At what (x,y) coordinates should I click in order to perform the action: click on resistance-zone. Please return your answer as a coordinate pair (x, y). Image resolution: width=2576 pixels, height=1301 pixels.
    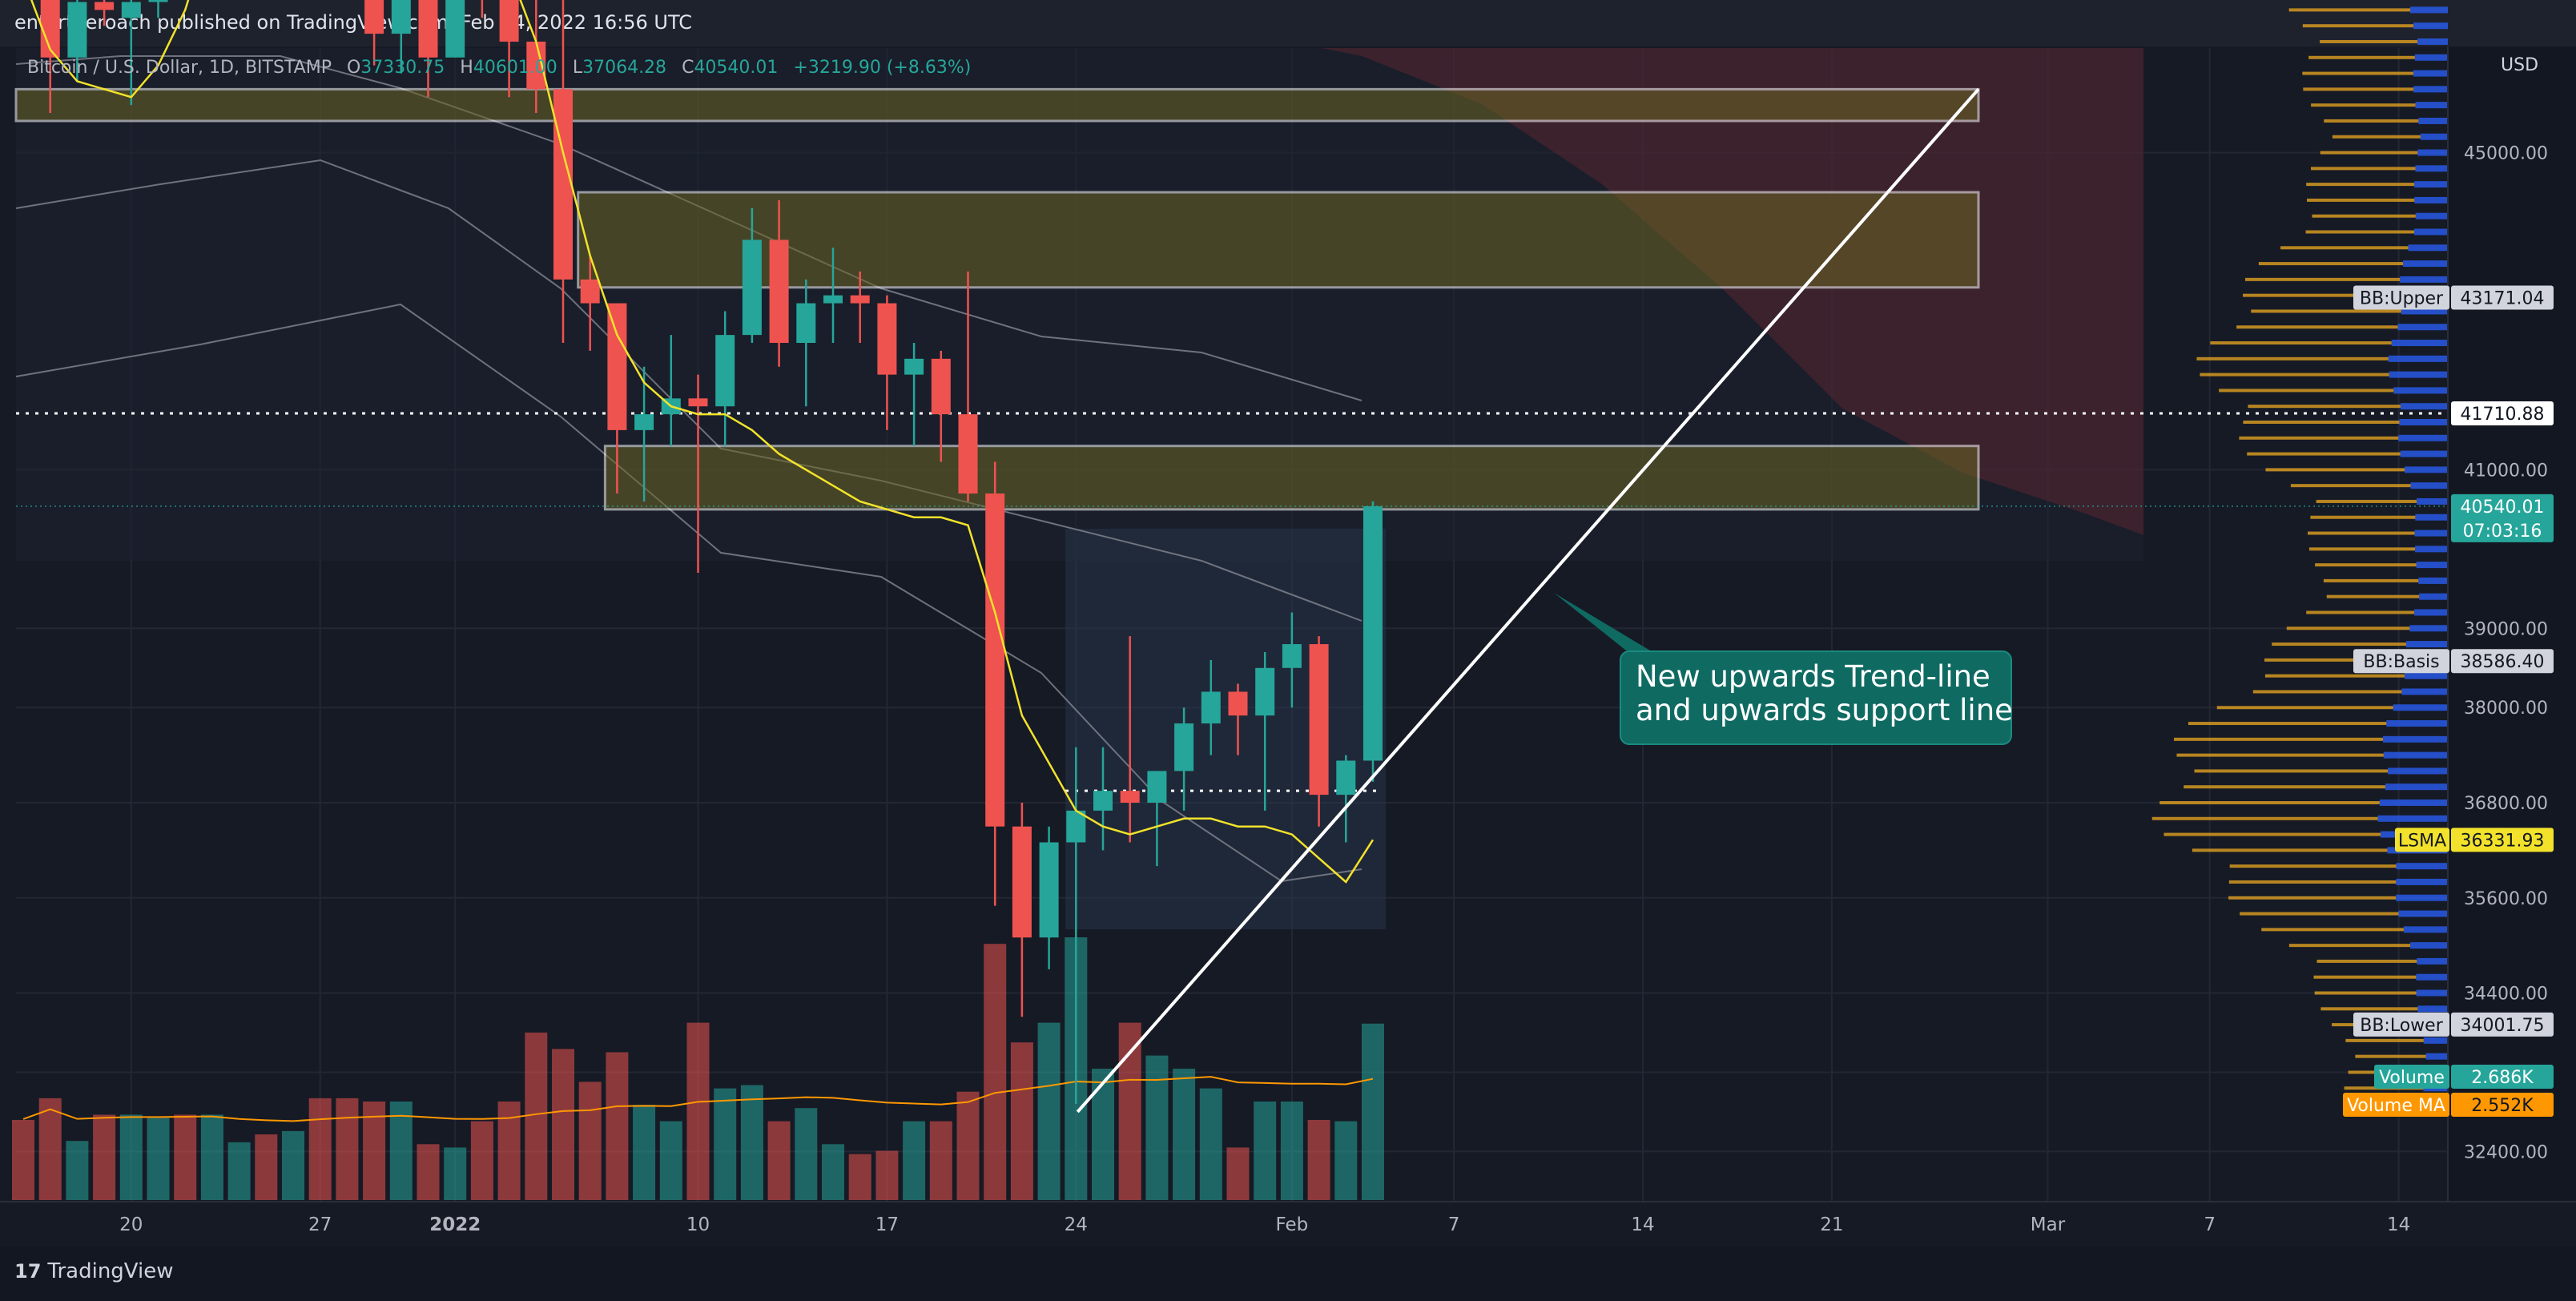
    Looking at the image, I should click on (1278, 240).